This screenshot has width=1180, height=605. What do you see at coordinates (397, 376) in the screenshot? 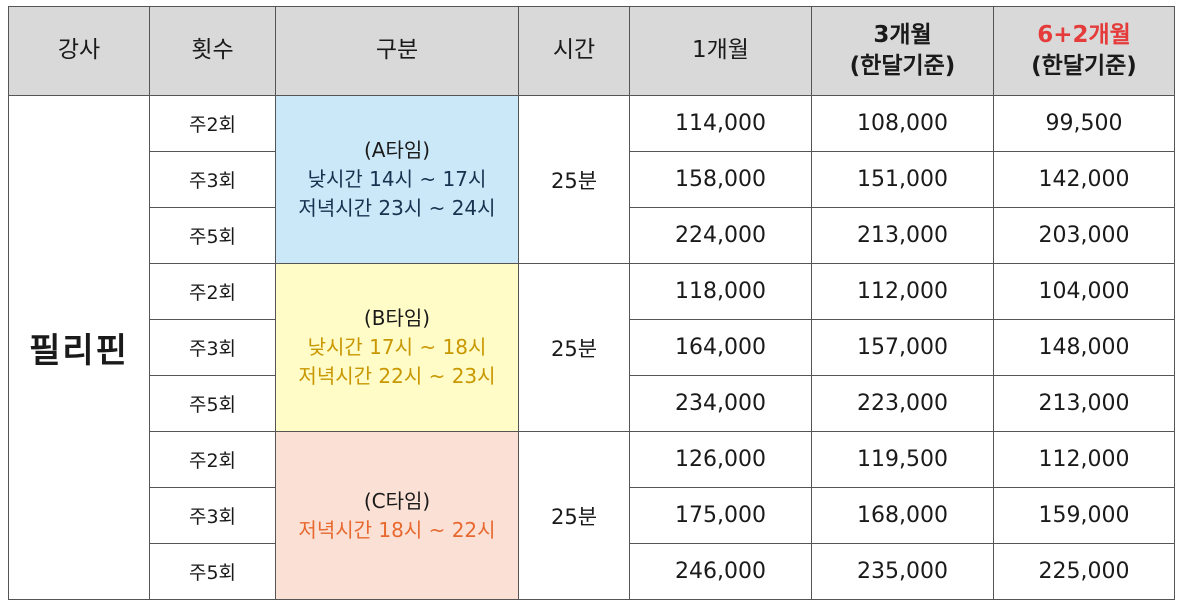
I see `slot-b-time-2: 저녁시간 22시 ~ 23시` at bounding box center [397, 376].